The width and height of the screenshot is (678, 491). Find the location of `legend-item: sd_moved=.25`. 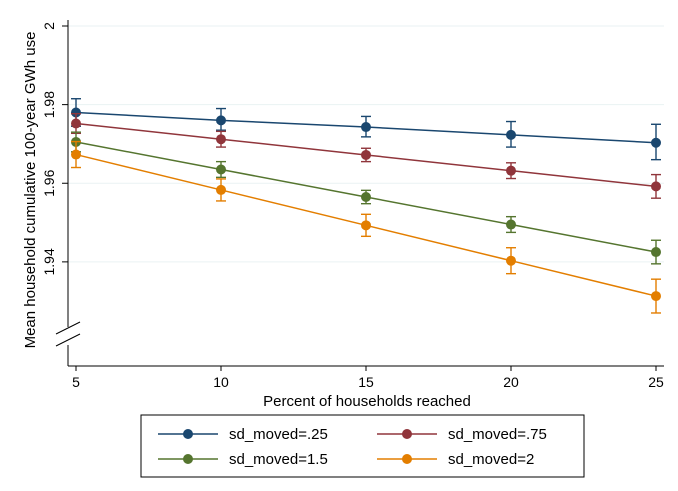

legend-item: sd_moved=.25 is located at coordinates (243, 434).